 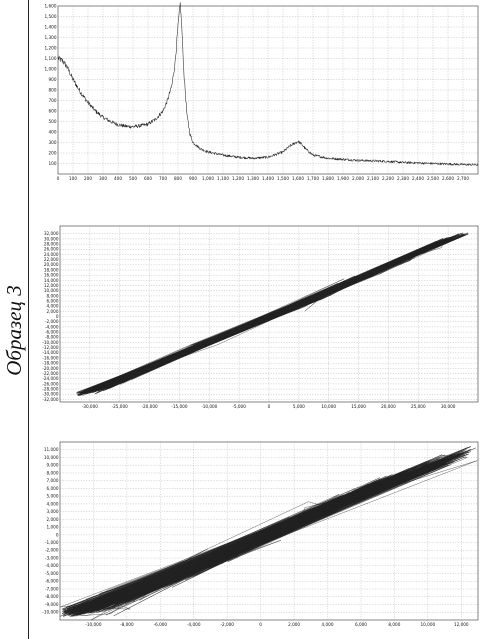 I want to click on y-tick-label: 500, so click(x=53, y=121).